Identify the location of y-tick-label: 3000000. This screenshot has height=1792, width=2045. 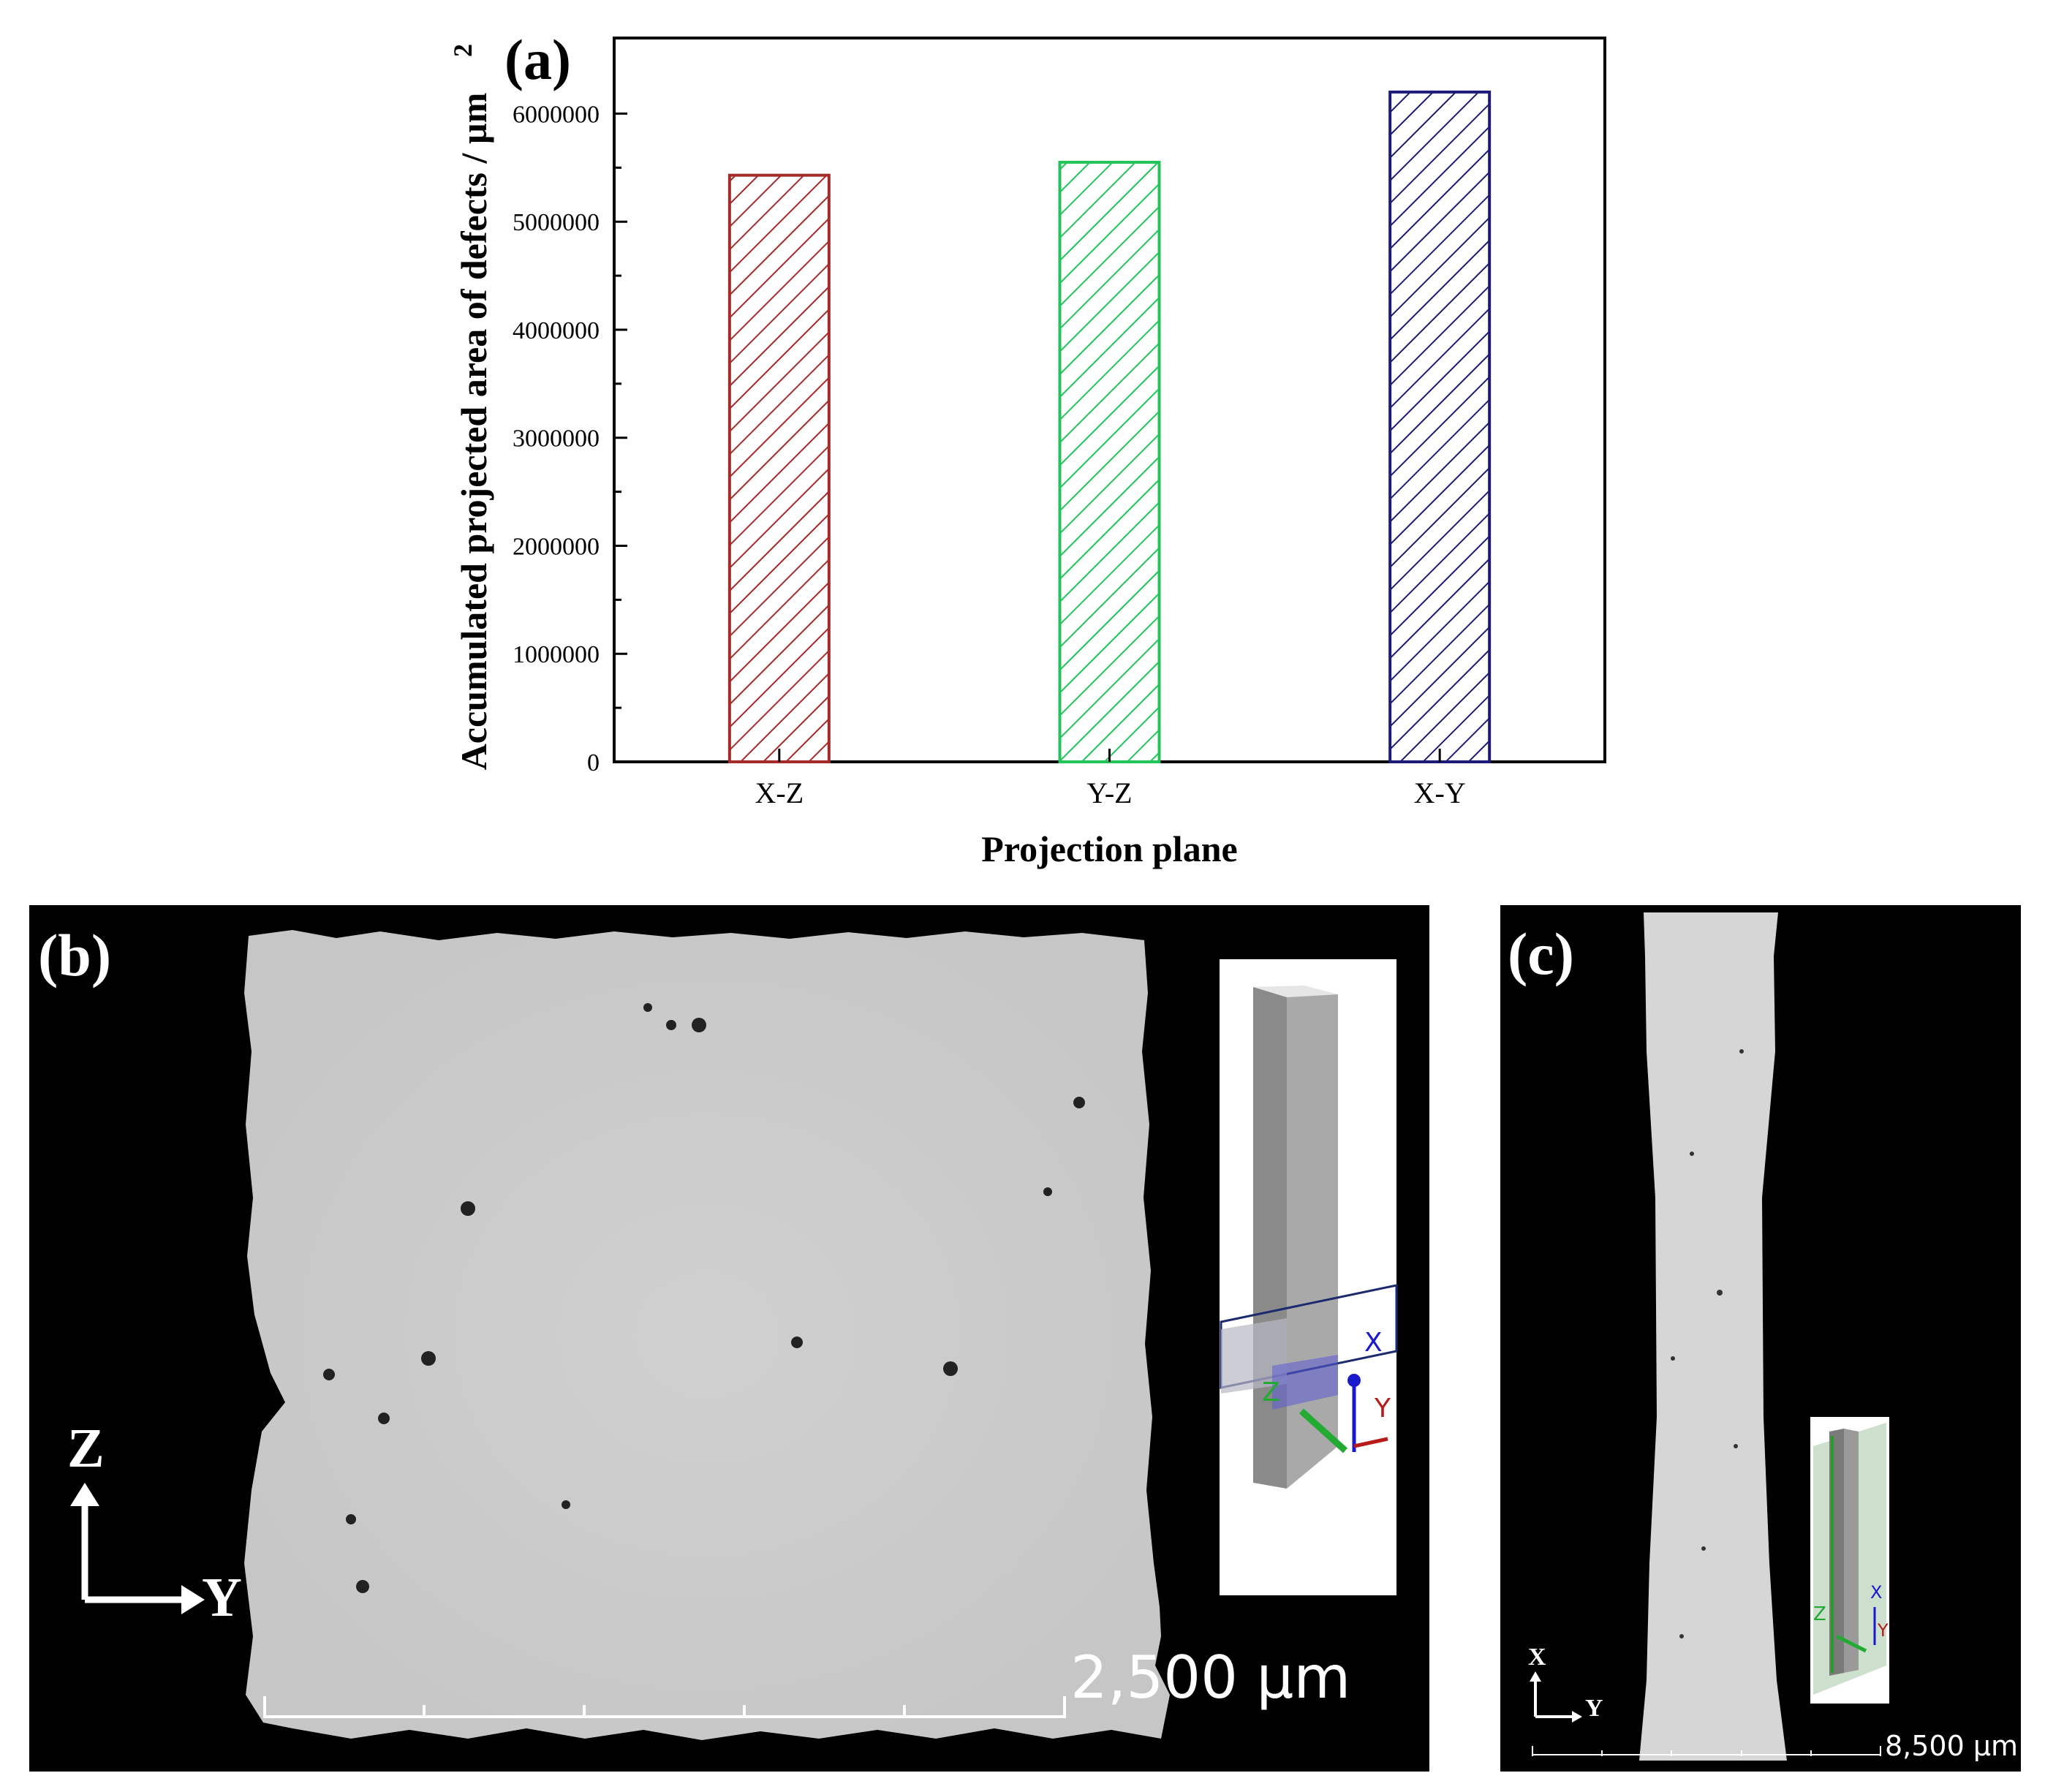
(556, 440).